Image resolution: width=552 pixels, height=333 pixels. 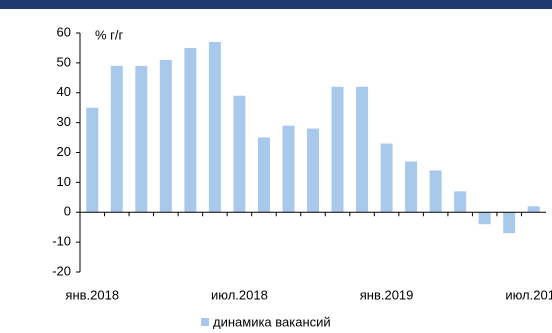 What do you see at coordinates (528, 294) in the screenshot?
I see `x-tick-label: июл.2019` at bounding box center [528, 294].